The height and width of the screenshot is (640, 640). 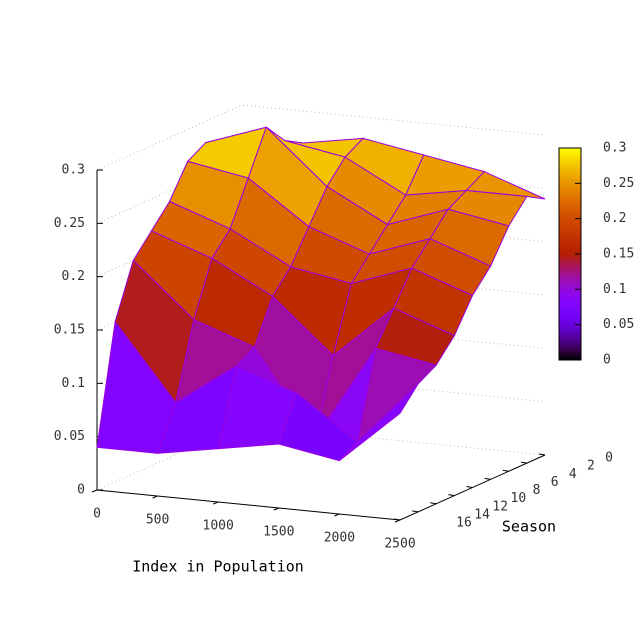 I want to click on z-tick-label: 0.1, so click(x=73, y=383).